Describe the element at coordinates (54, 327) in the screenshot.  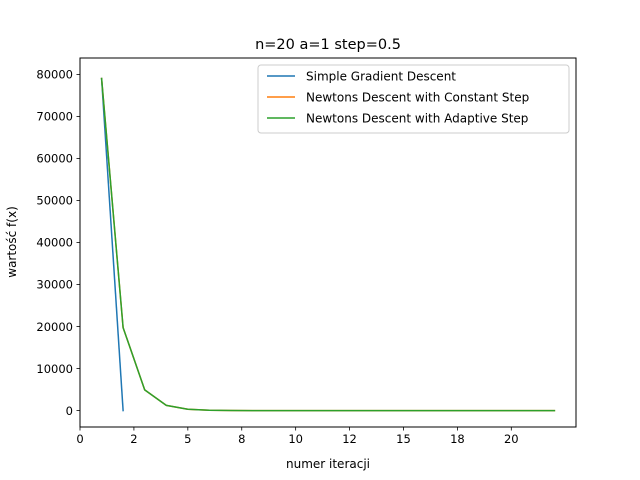
I see `y-tick-label: 20000` at that location.